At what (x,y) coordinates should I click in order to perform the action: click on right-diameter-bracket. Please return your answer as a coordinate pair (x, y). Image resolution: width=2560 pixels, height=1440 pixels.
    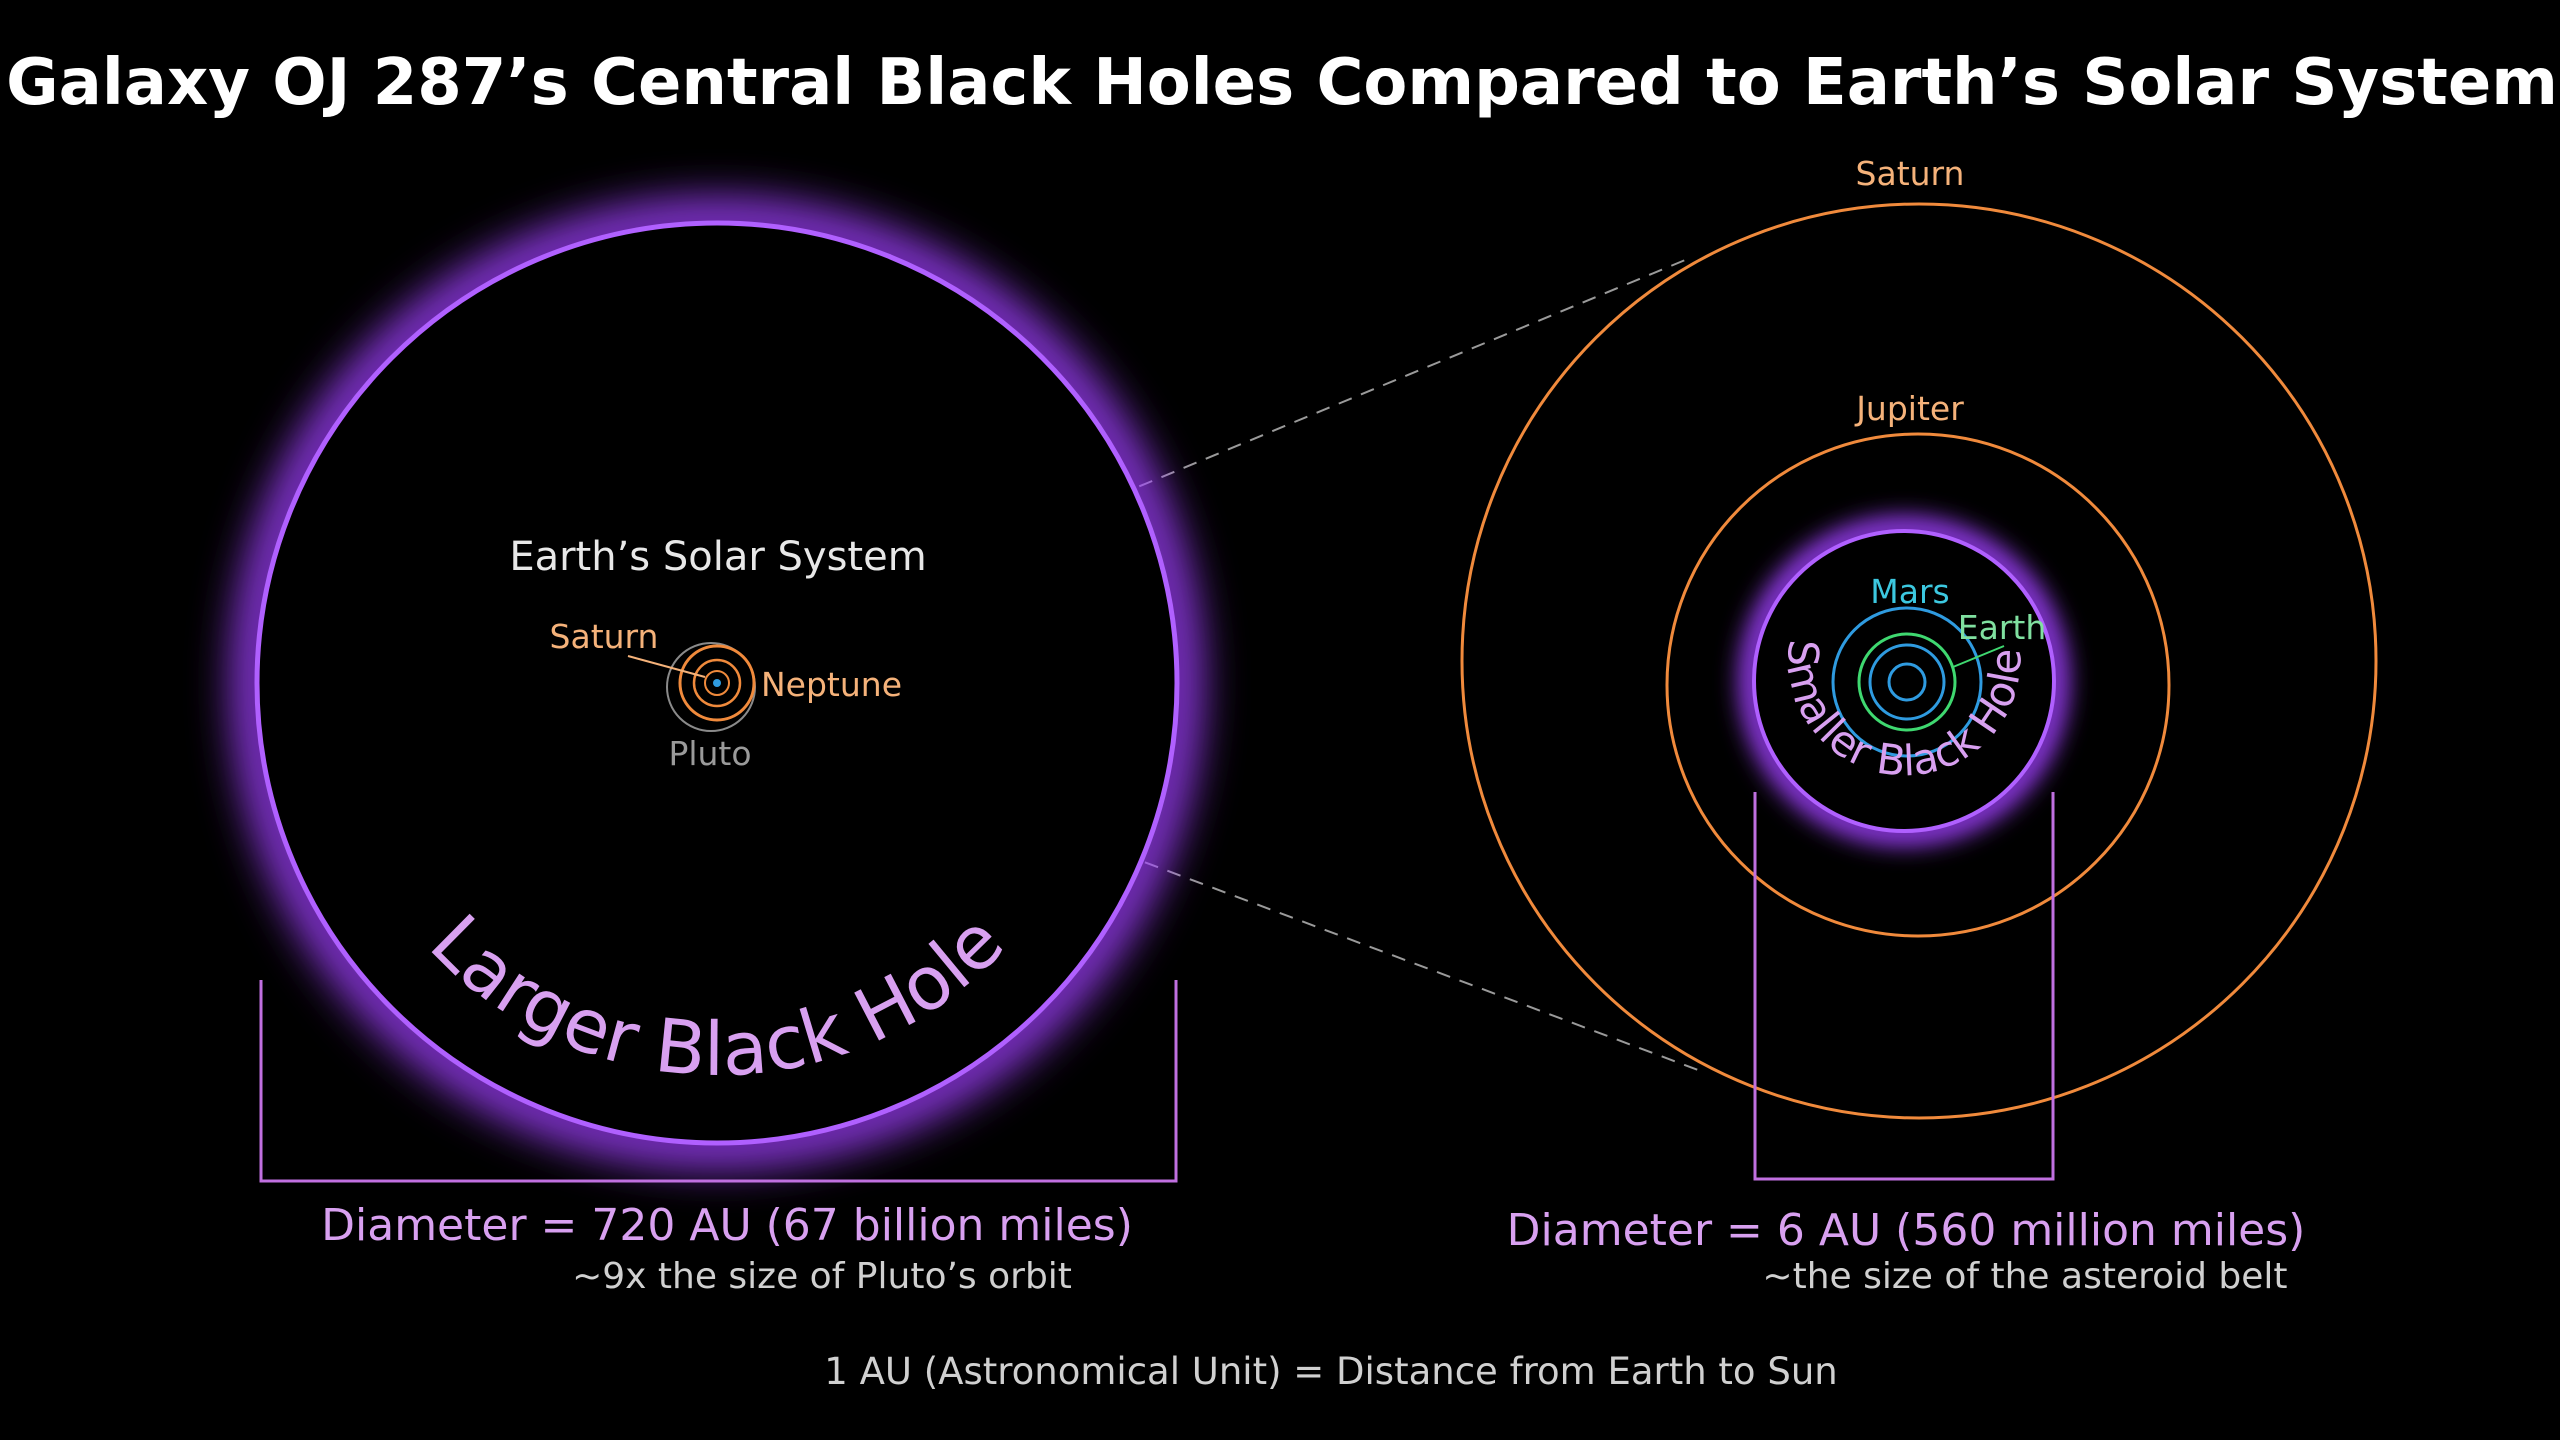
    Looking at the image, I should click on (1904, 986).